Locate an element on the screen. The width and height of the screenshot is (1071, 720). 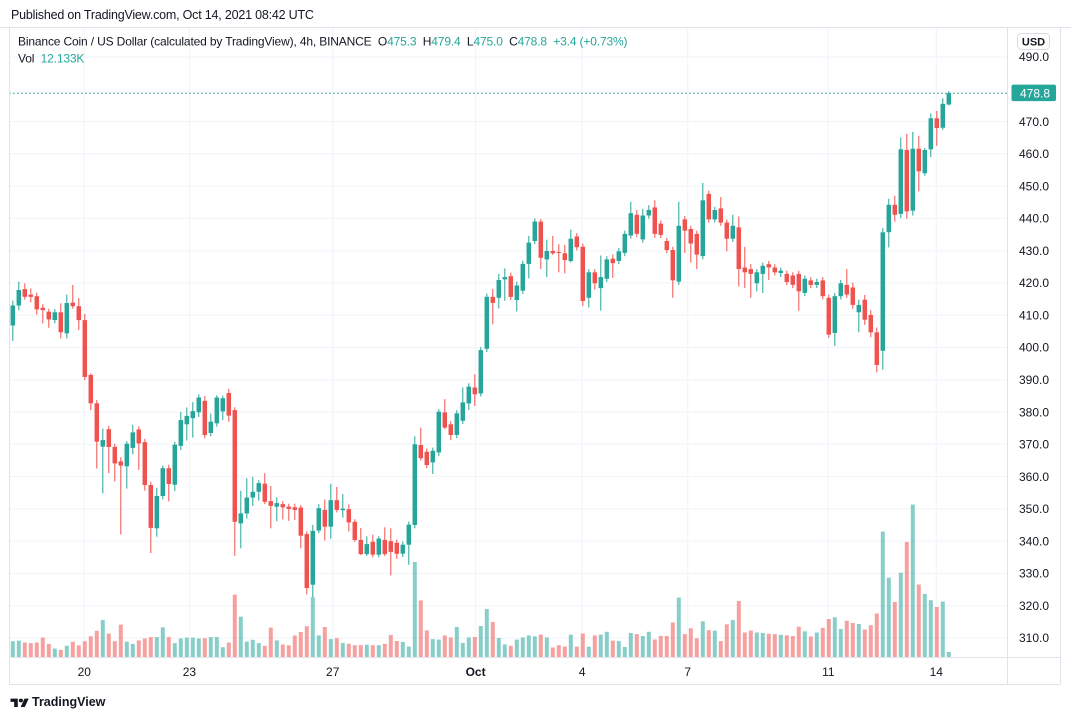
svg-text: 370.0 is located at coordinates (1034, 445).